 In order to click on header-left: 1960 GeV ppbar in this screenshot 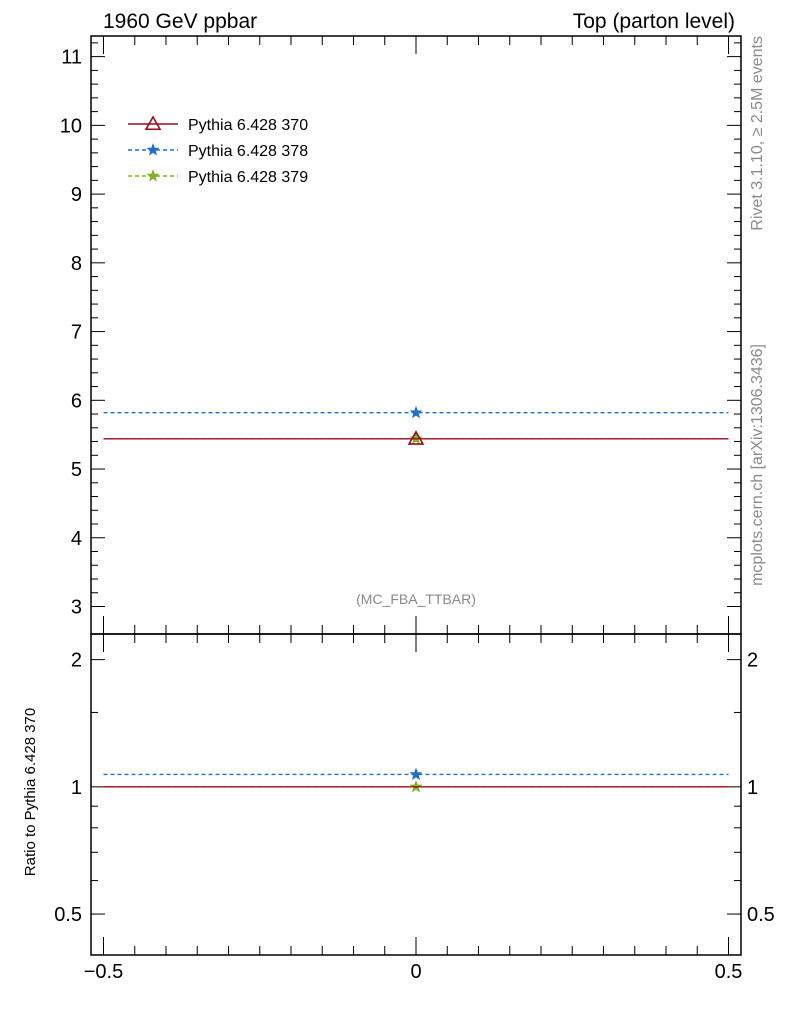, I will do `click(180, 21)`.